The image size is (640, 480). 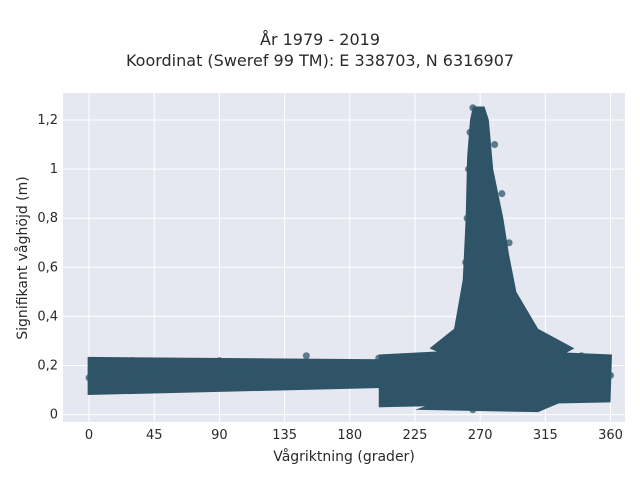 I want to click on y-tick-label: 0,4, so click(x=47, y=316).